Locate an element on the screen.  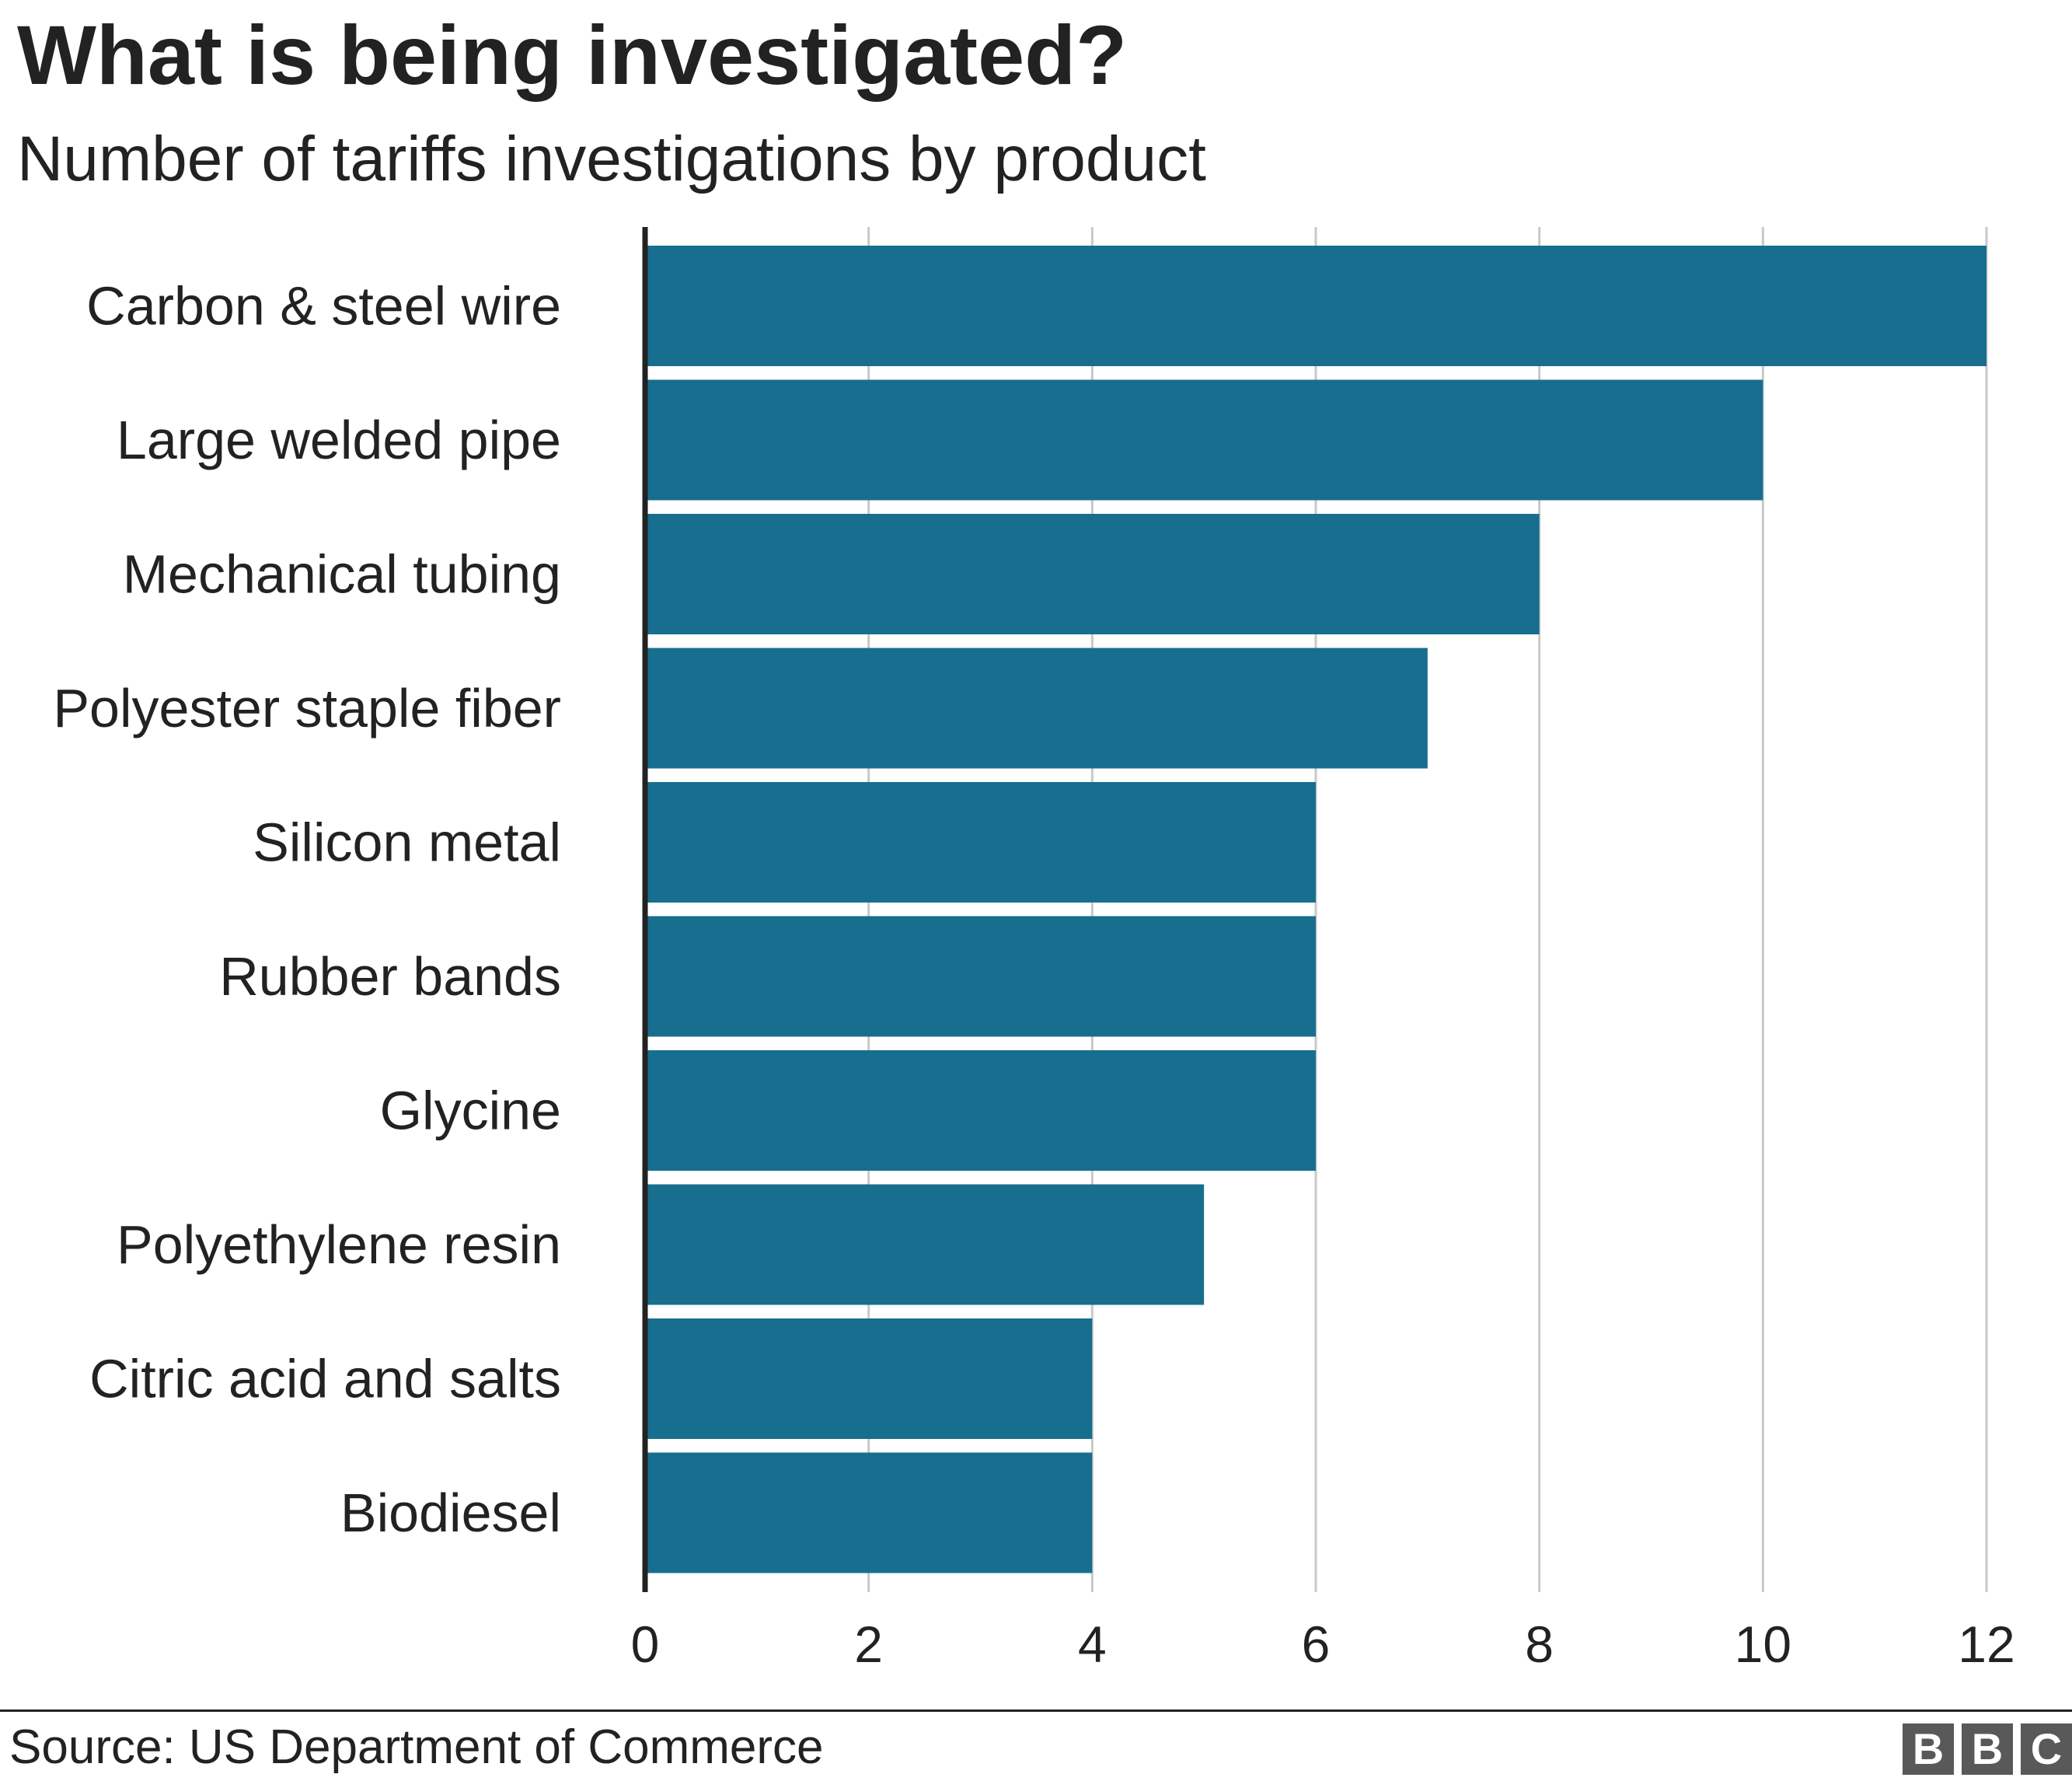
x-tick-label: 10 is located at coordinates (1763, 1644).